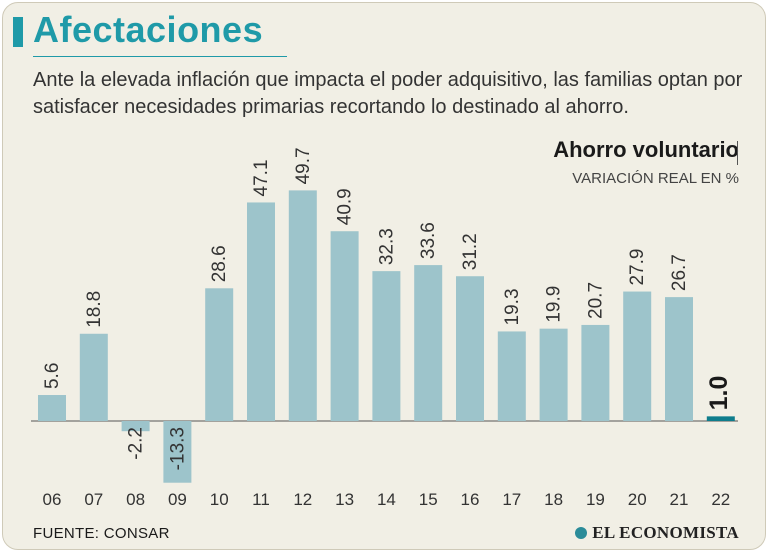 Image resolution: width=768 pixels, height=552 pixels. What do you see at coordinates (219, 263) in the screenshot?
I see `data-label-10: 28.6` at bounding box center [219, 263].